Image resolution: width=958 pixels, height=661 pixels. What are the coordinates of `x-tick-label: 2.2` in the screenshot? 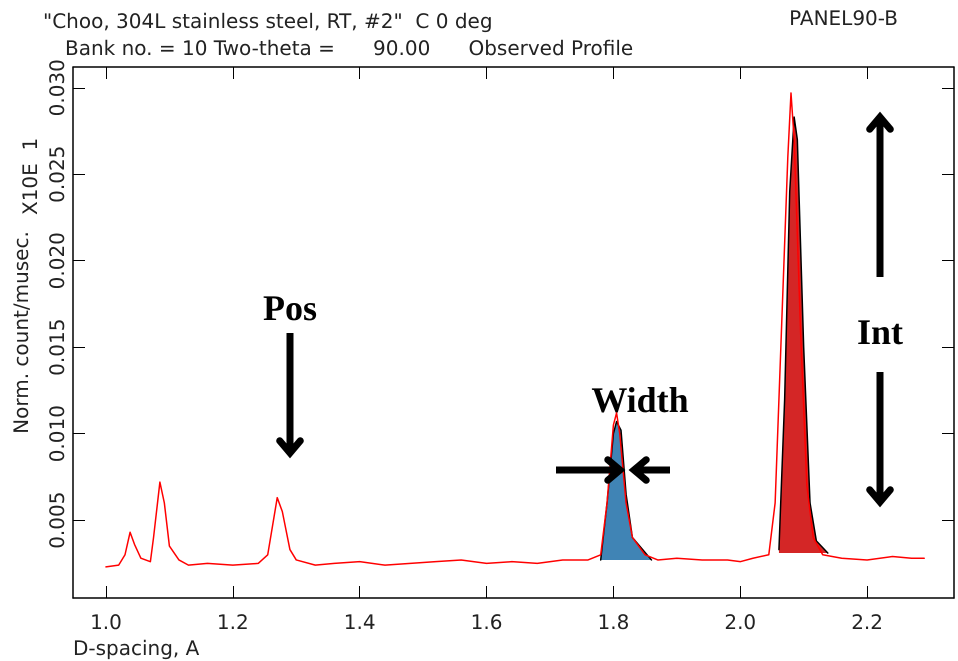 It's located at (867, 622).